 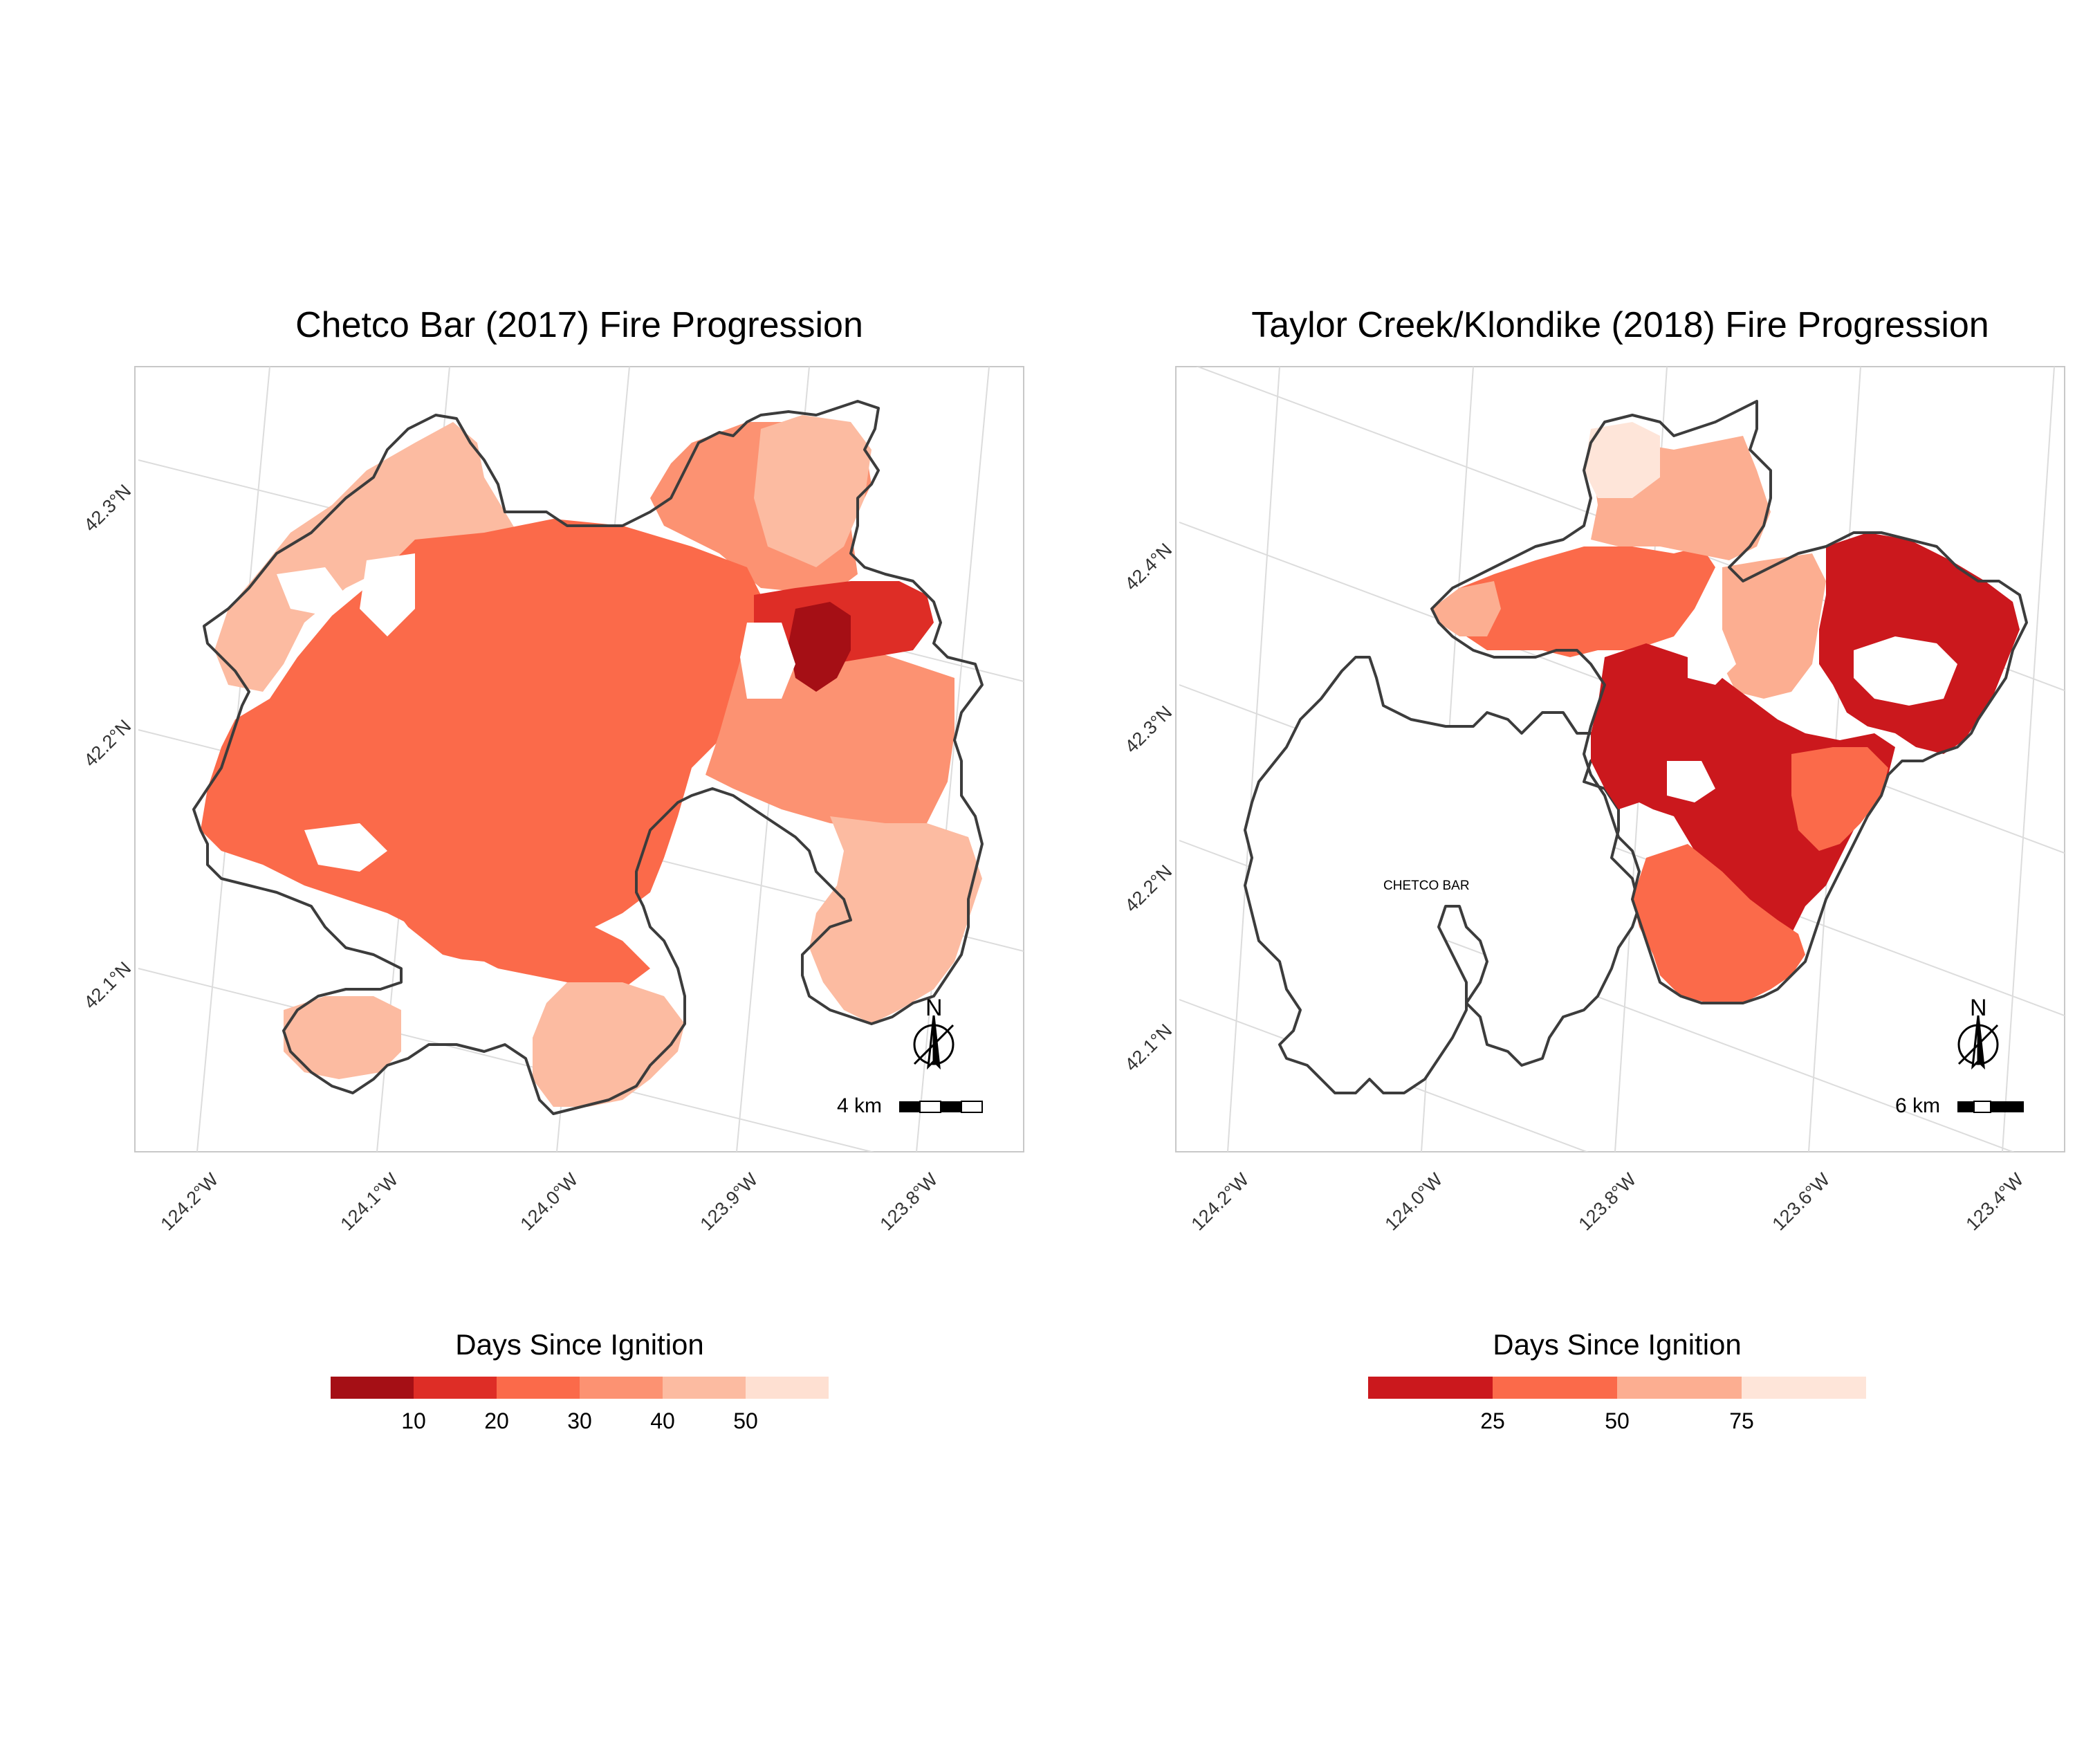 What do you see at coordinates (579, 325) in the screenshot?
I see `left-map-title: Chetco Bar (2017) Fire Progression` at bounding box center [579, 325].